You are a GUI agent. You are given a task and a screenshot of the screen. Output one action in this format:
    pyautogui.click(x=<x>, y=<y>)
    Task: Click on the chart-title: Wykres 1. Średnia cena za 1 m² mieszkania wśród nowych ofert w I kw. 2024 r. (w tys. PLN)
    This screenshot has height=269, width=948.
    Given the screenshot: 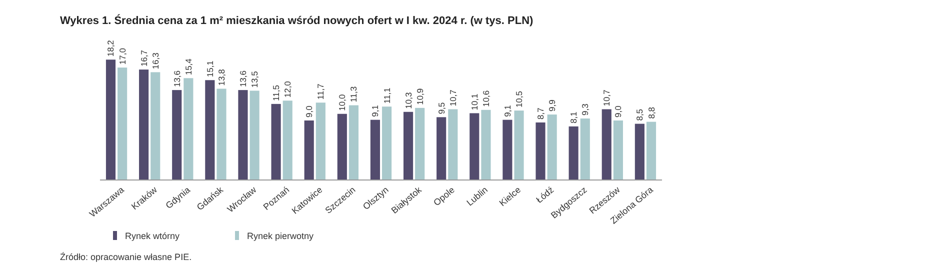 What is the action you would take?
    pyautogui.click(x=297, y=20)
    